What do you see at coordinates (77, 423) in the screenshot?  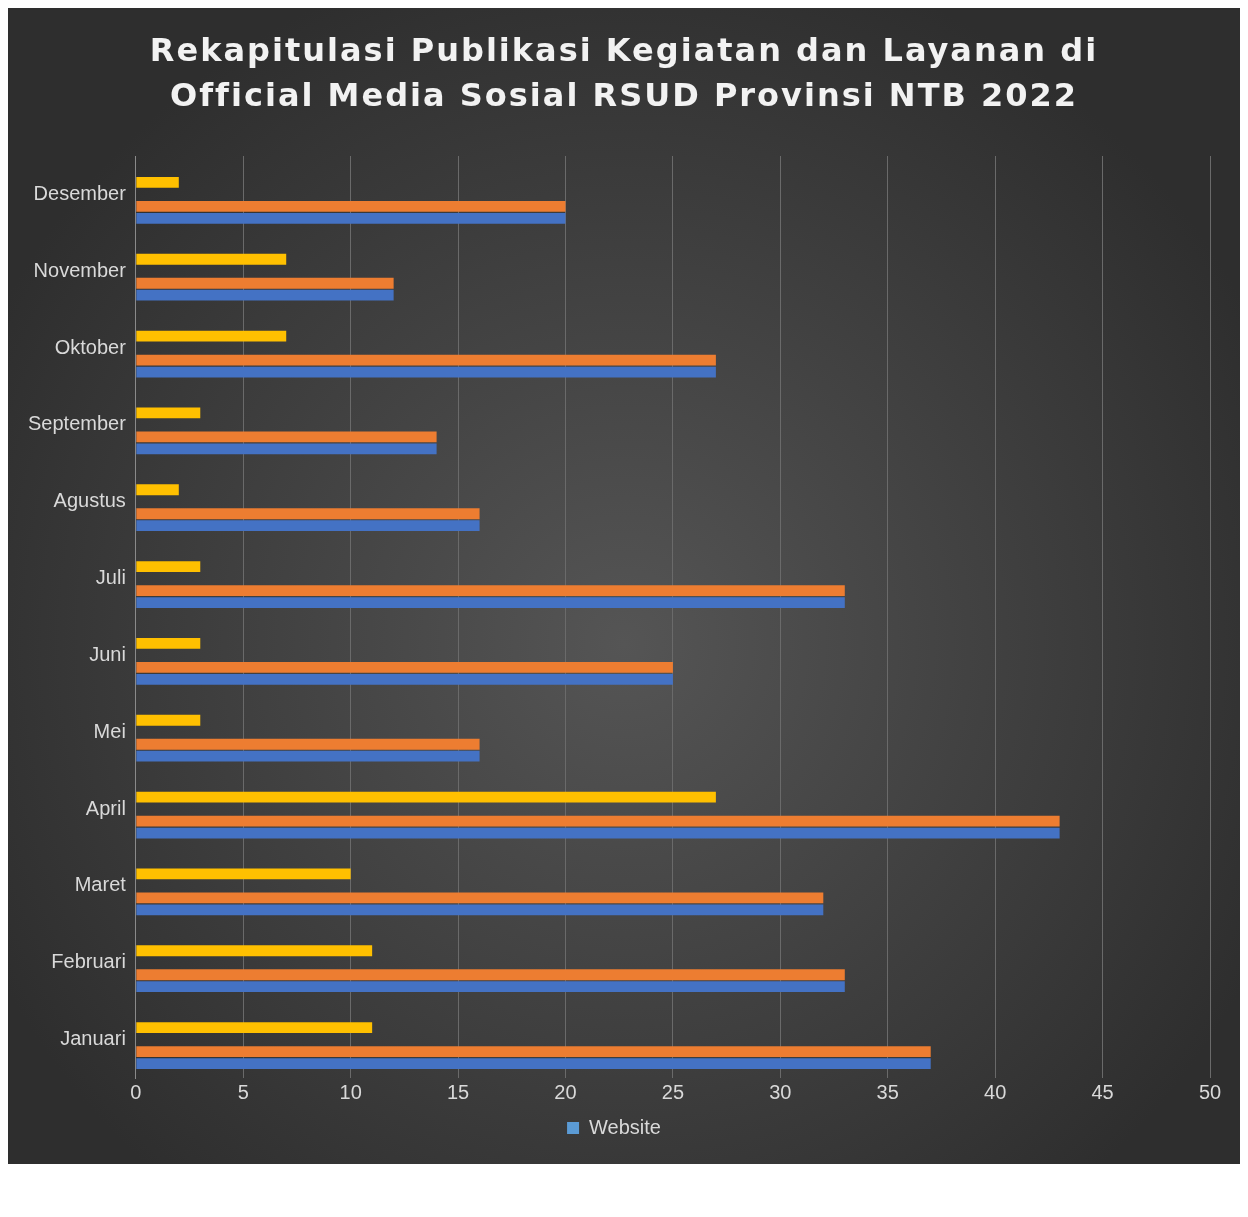 I see `y-tick-label: September` at bounding box center [77, 423].